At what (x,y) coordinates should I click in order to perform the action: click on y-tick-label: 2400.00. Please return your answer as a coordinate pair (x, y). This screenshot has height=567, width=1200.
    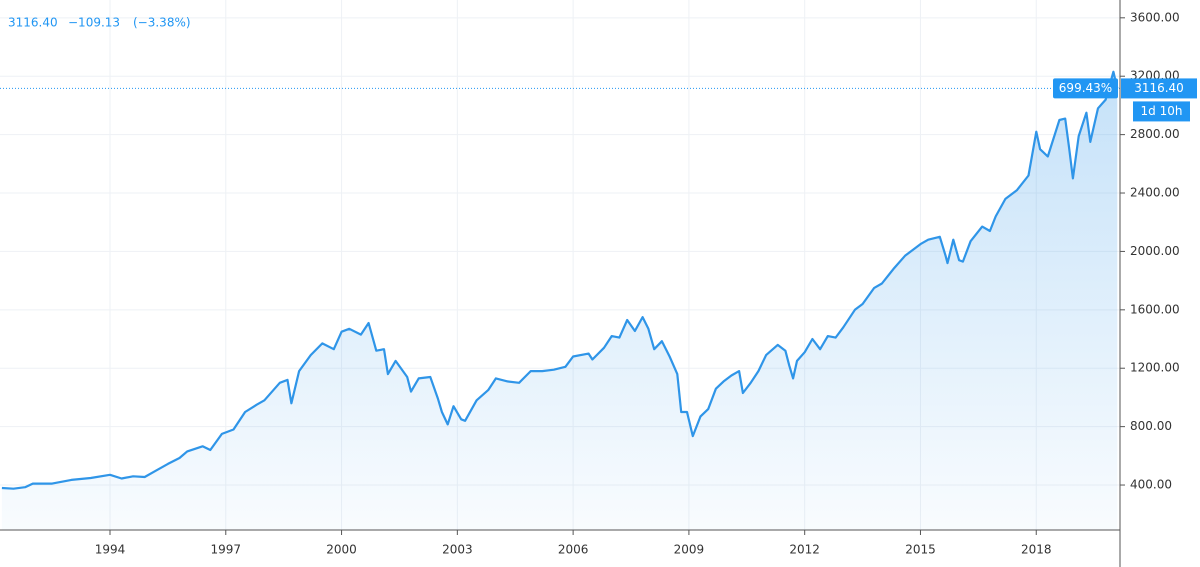
    Looking at the image, I should click on (1155, 193).